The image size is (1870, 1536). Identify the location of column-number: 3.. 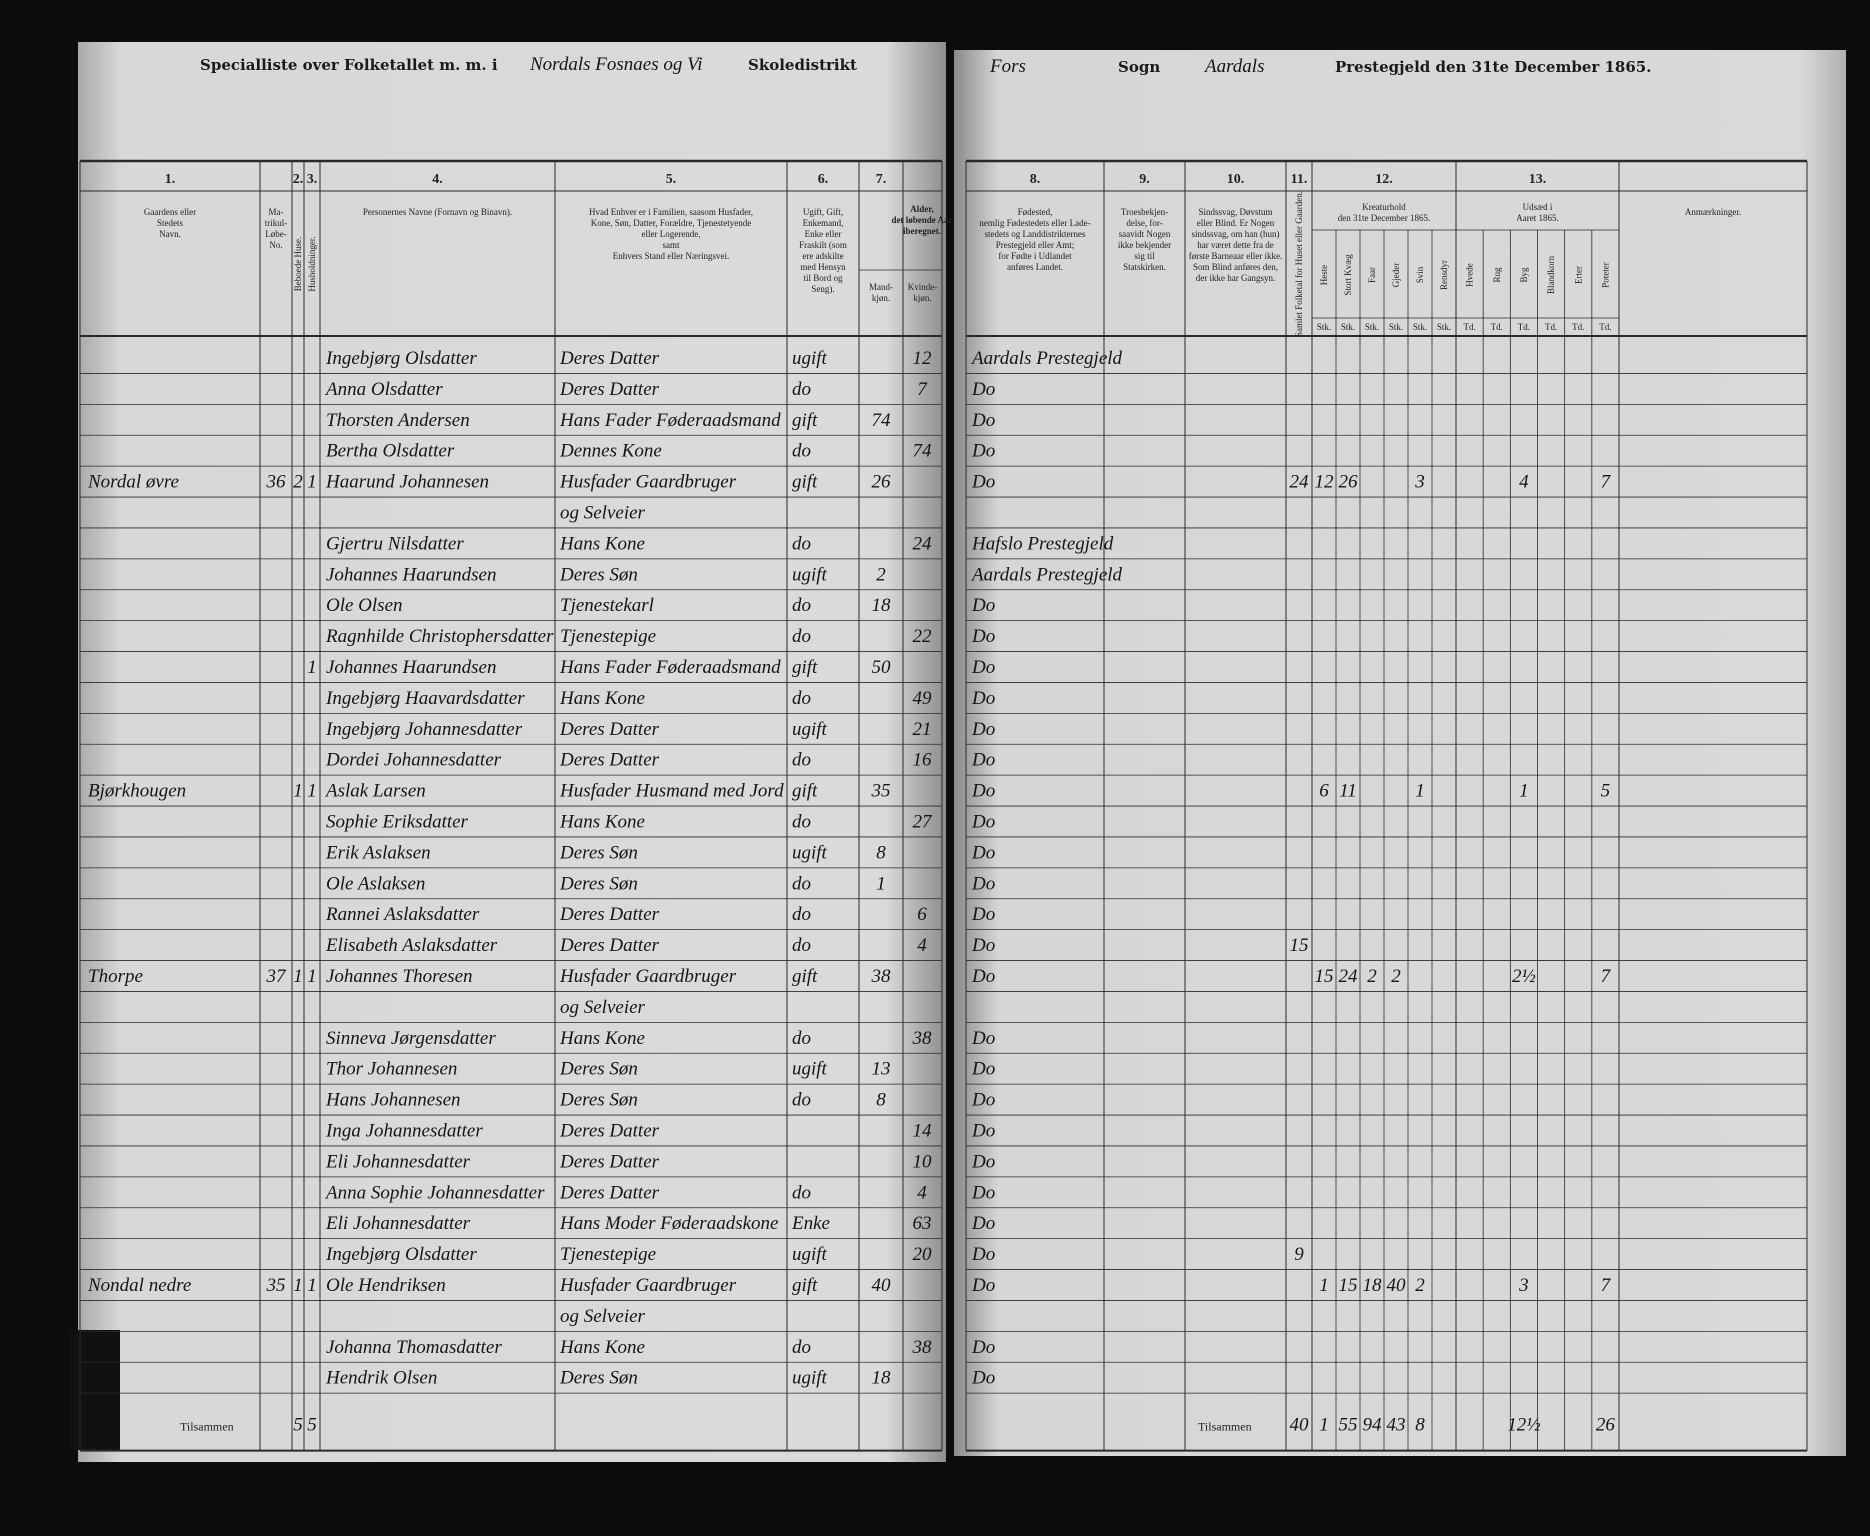
(312, 179).